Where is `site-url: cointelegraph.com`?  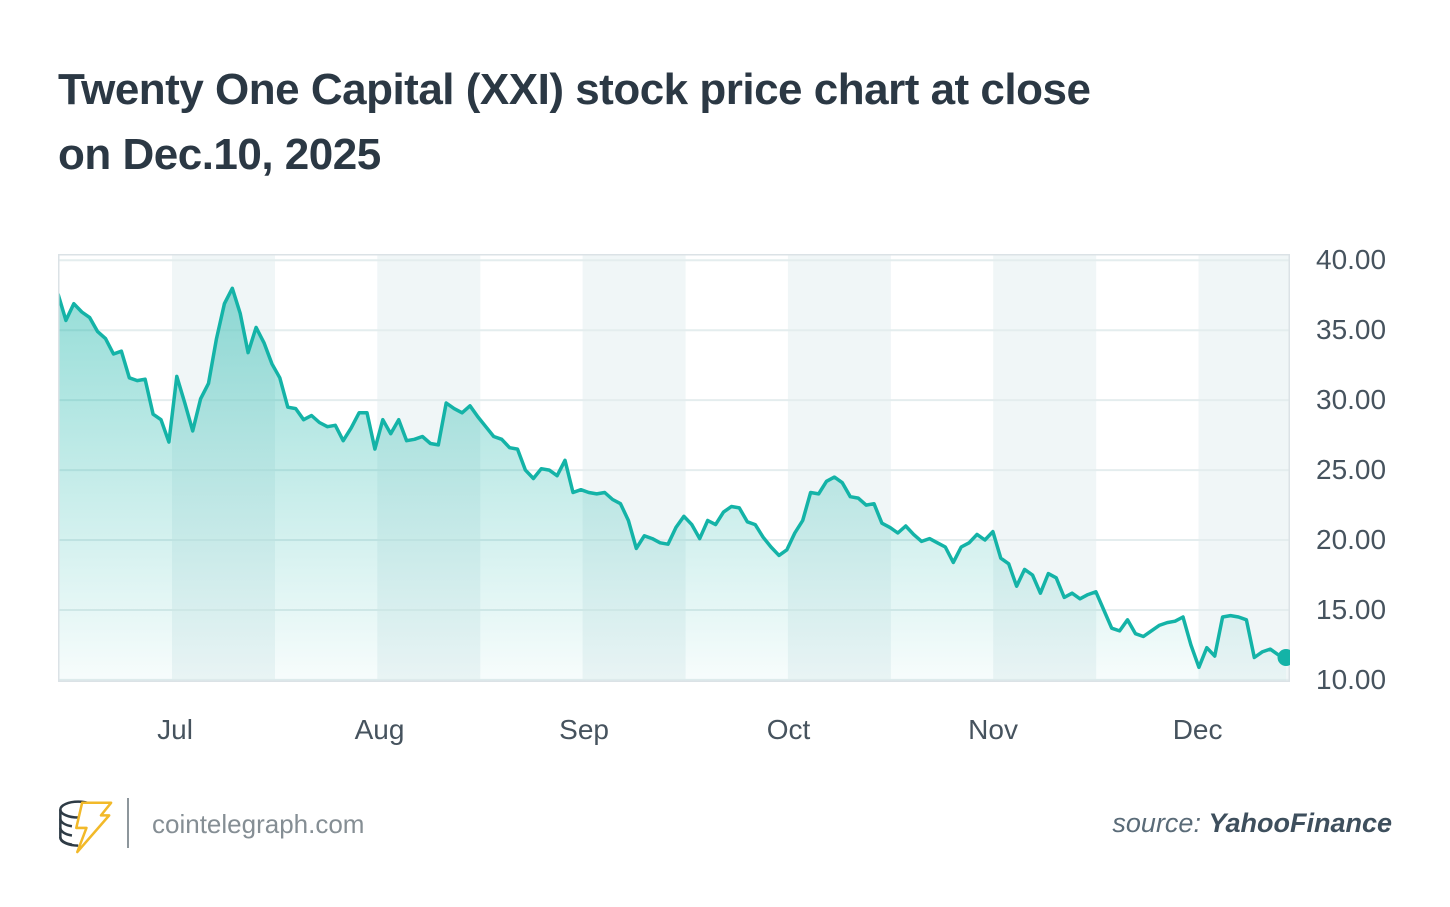
site-url: cointelegraph.com is located at coordinates (258, 824).